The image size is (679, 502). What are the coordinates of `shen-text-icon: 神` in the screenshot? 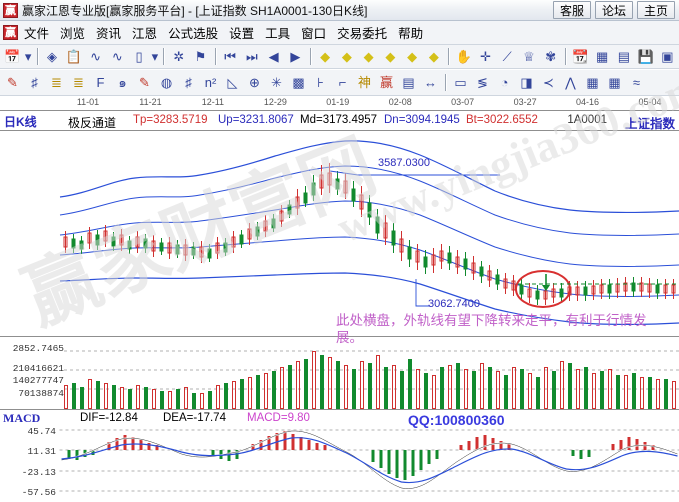 It's located at (364, 82).